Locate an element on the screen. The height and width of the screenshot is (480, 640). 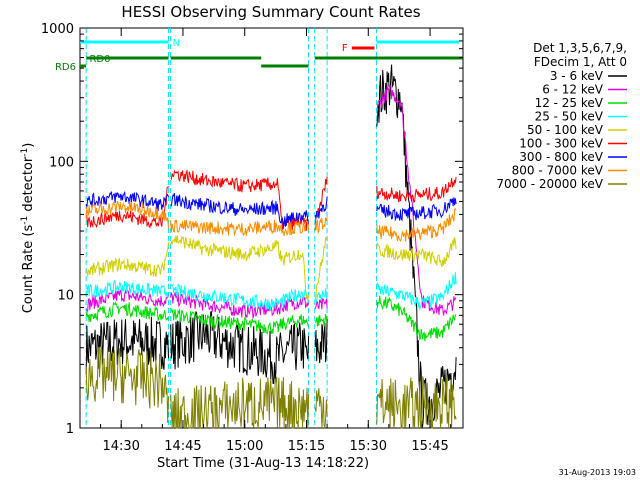
y-tick-label: 10 is located at coordinates (65, 296).